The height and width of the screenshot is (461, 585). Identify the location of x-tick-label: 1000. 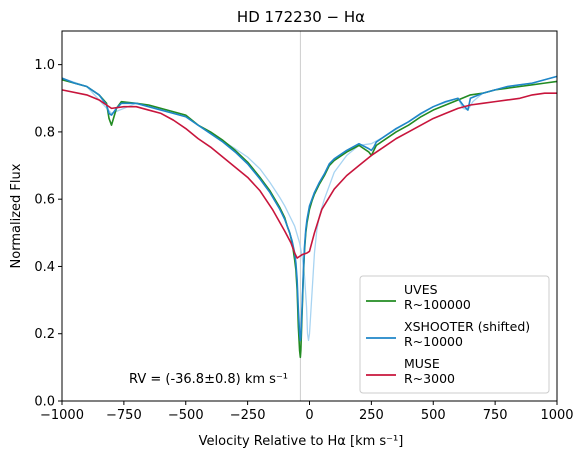
(556, 415).